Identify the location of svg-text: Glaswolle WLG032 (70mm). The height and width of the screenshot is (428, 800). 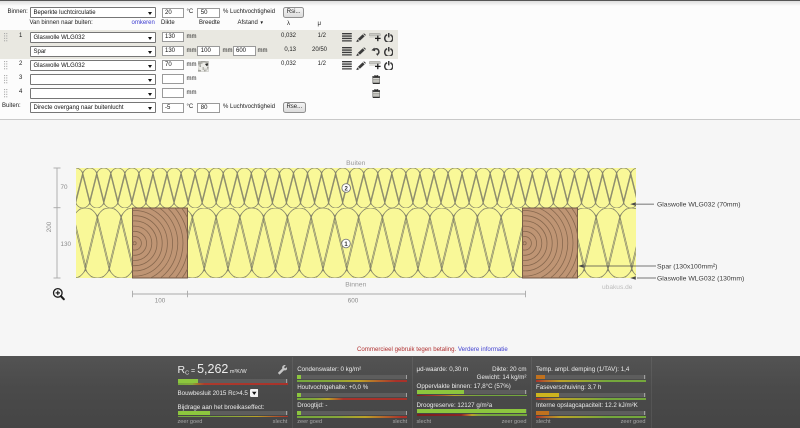
(698, 205).